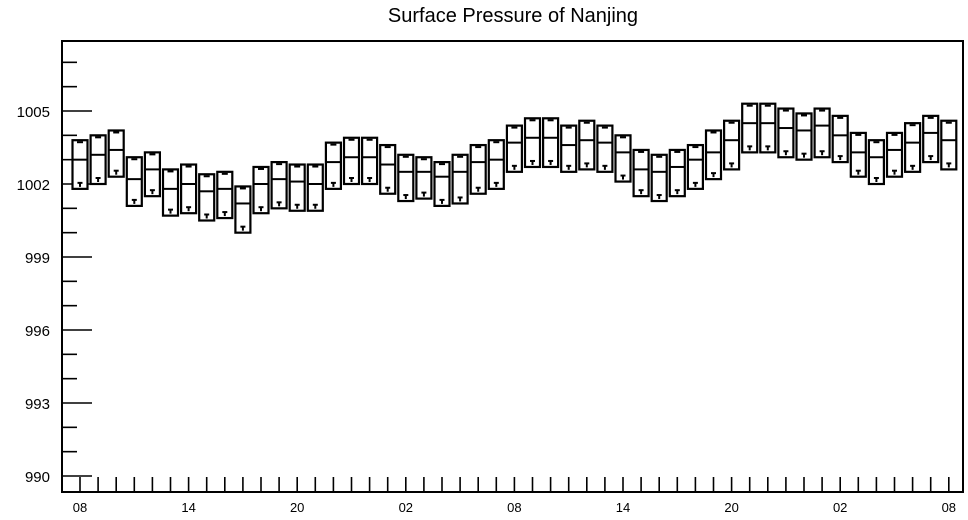 This screenshot has width=968, height=520. What do you see at coordinates (37, 331) in the screenshot?
I see `y-tick-label: 996` at bounding box center [37, 331].